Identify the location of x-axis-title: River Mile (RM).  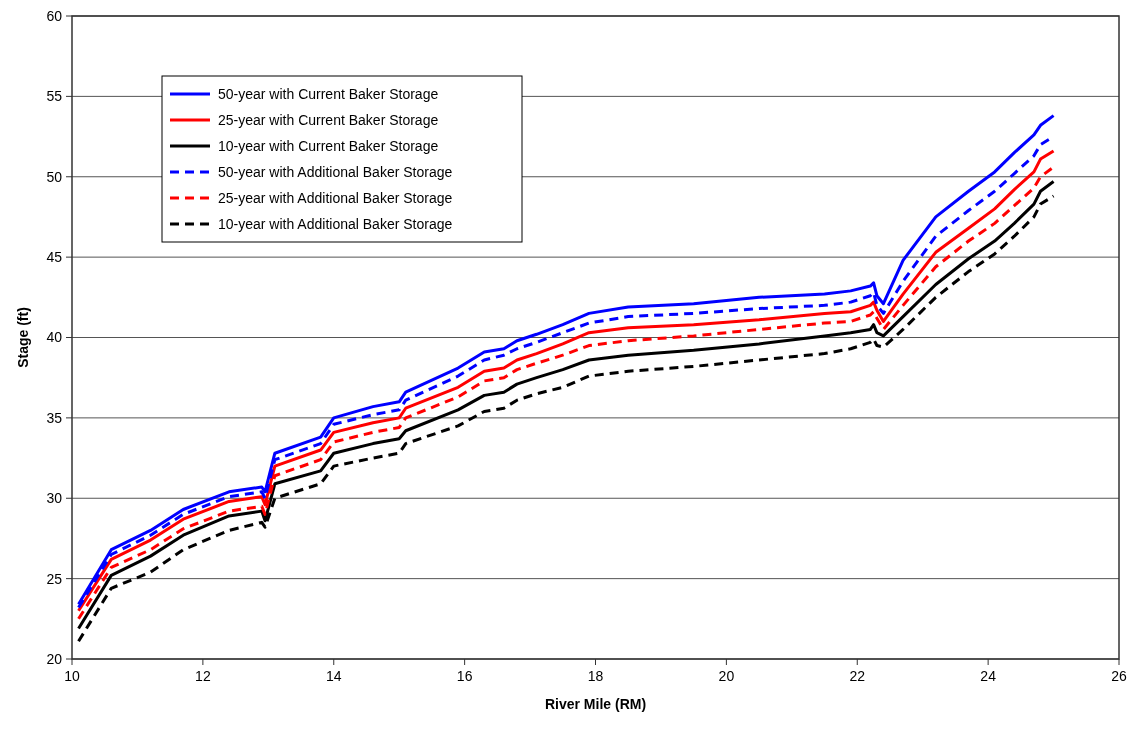
(595, 704).